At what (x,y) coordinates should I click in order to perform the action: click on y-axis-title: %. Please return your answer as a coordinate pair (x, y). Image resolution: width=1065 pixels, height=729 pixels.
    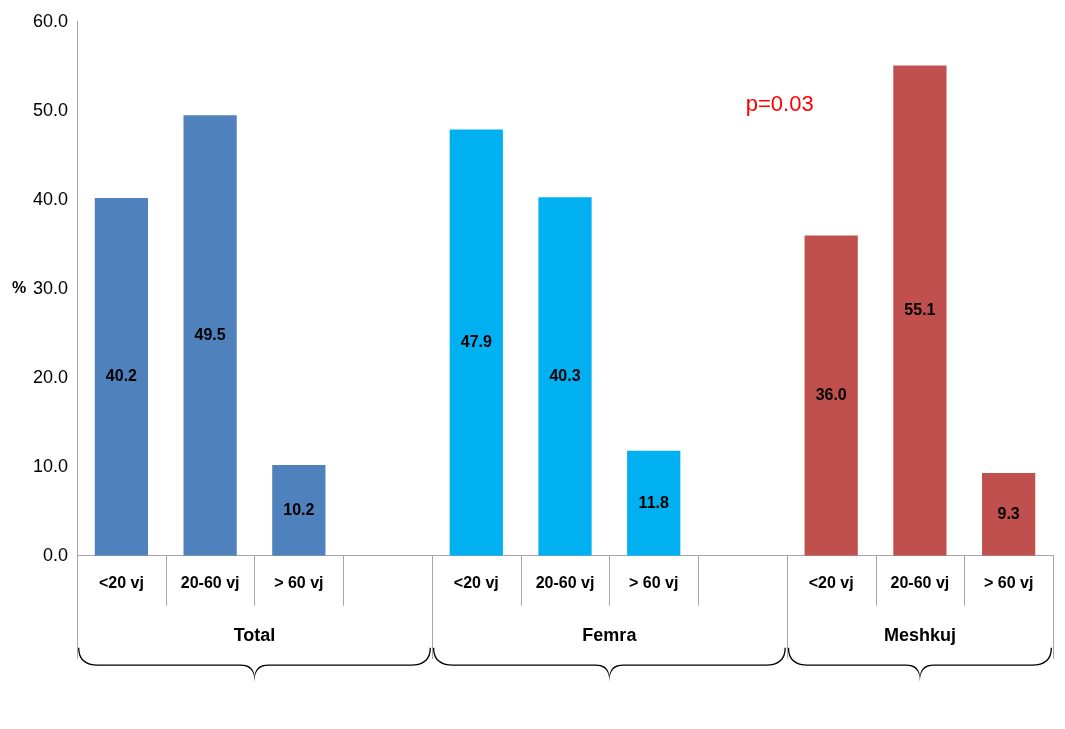
    Looking at the image, I should click on (19, 288).